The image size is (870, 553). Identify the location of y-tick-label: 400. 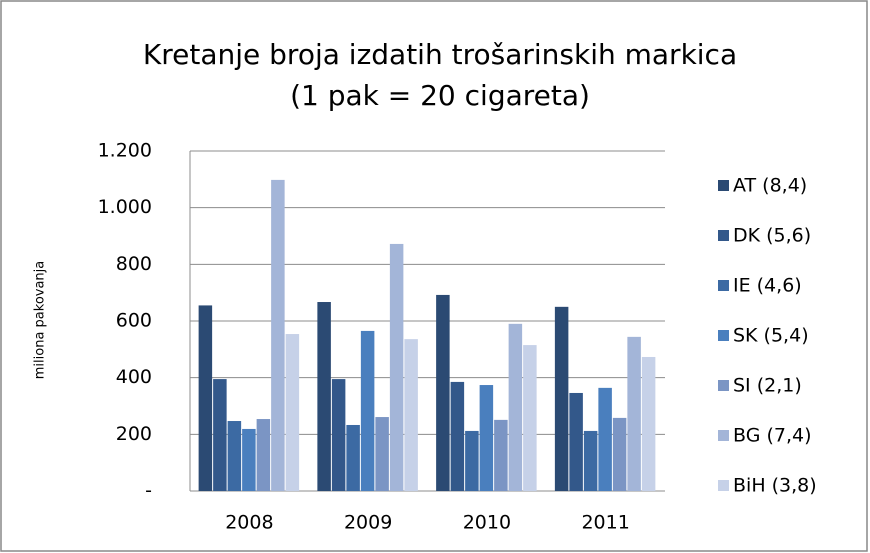
(134, 377).